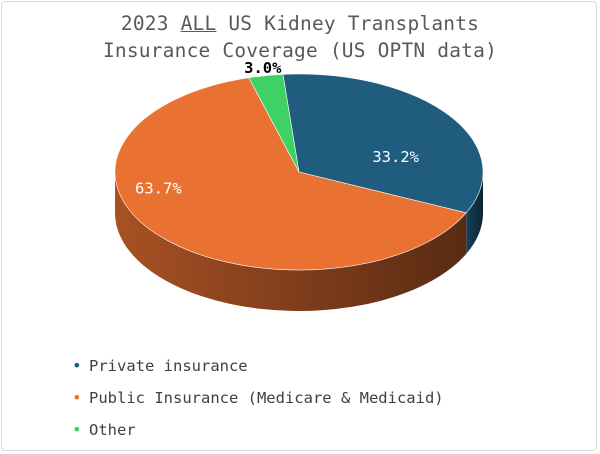 The width and height of the screenshot is (600, 454). Describe the element at coordinates (300, 50) in the screenshot. I see `title-line-2: Insurance Coverage (US OPTN data)` at that location.